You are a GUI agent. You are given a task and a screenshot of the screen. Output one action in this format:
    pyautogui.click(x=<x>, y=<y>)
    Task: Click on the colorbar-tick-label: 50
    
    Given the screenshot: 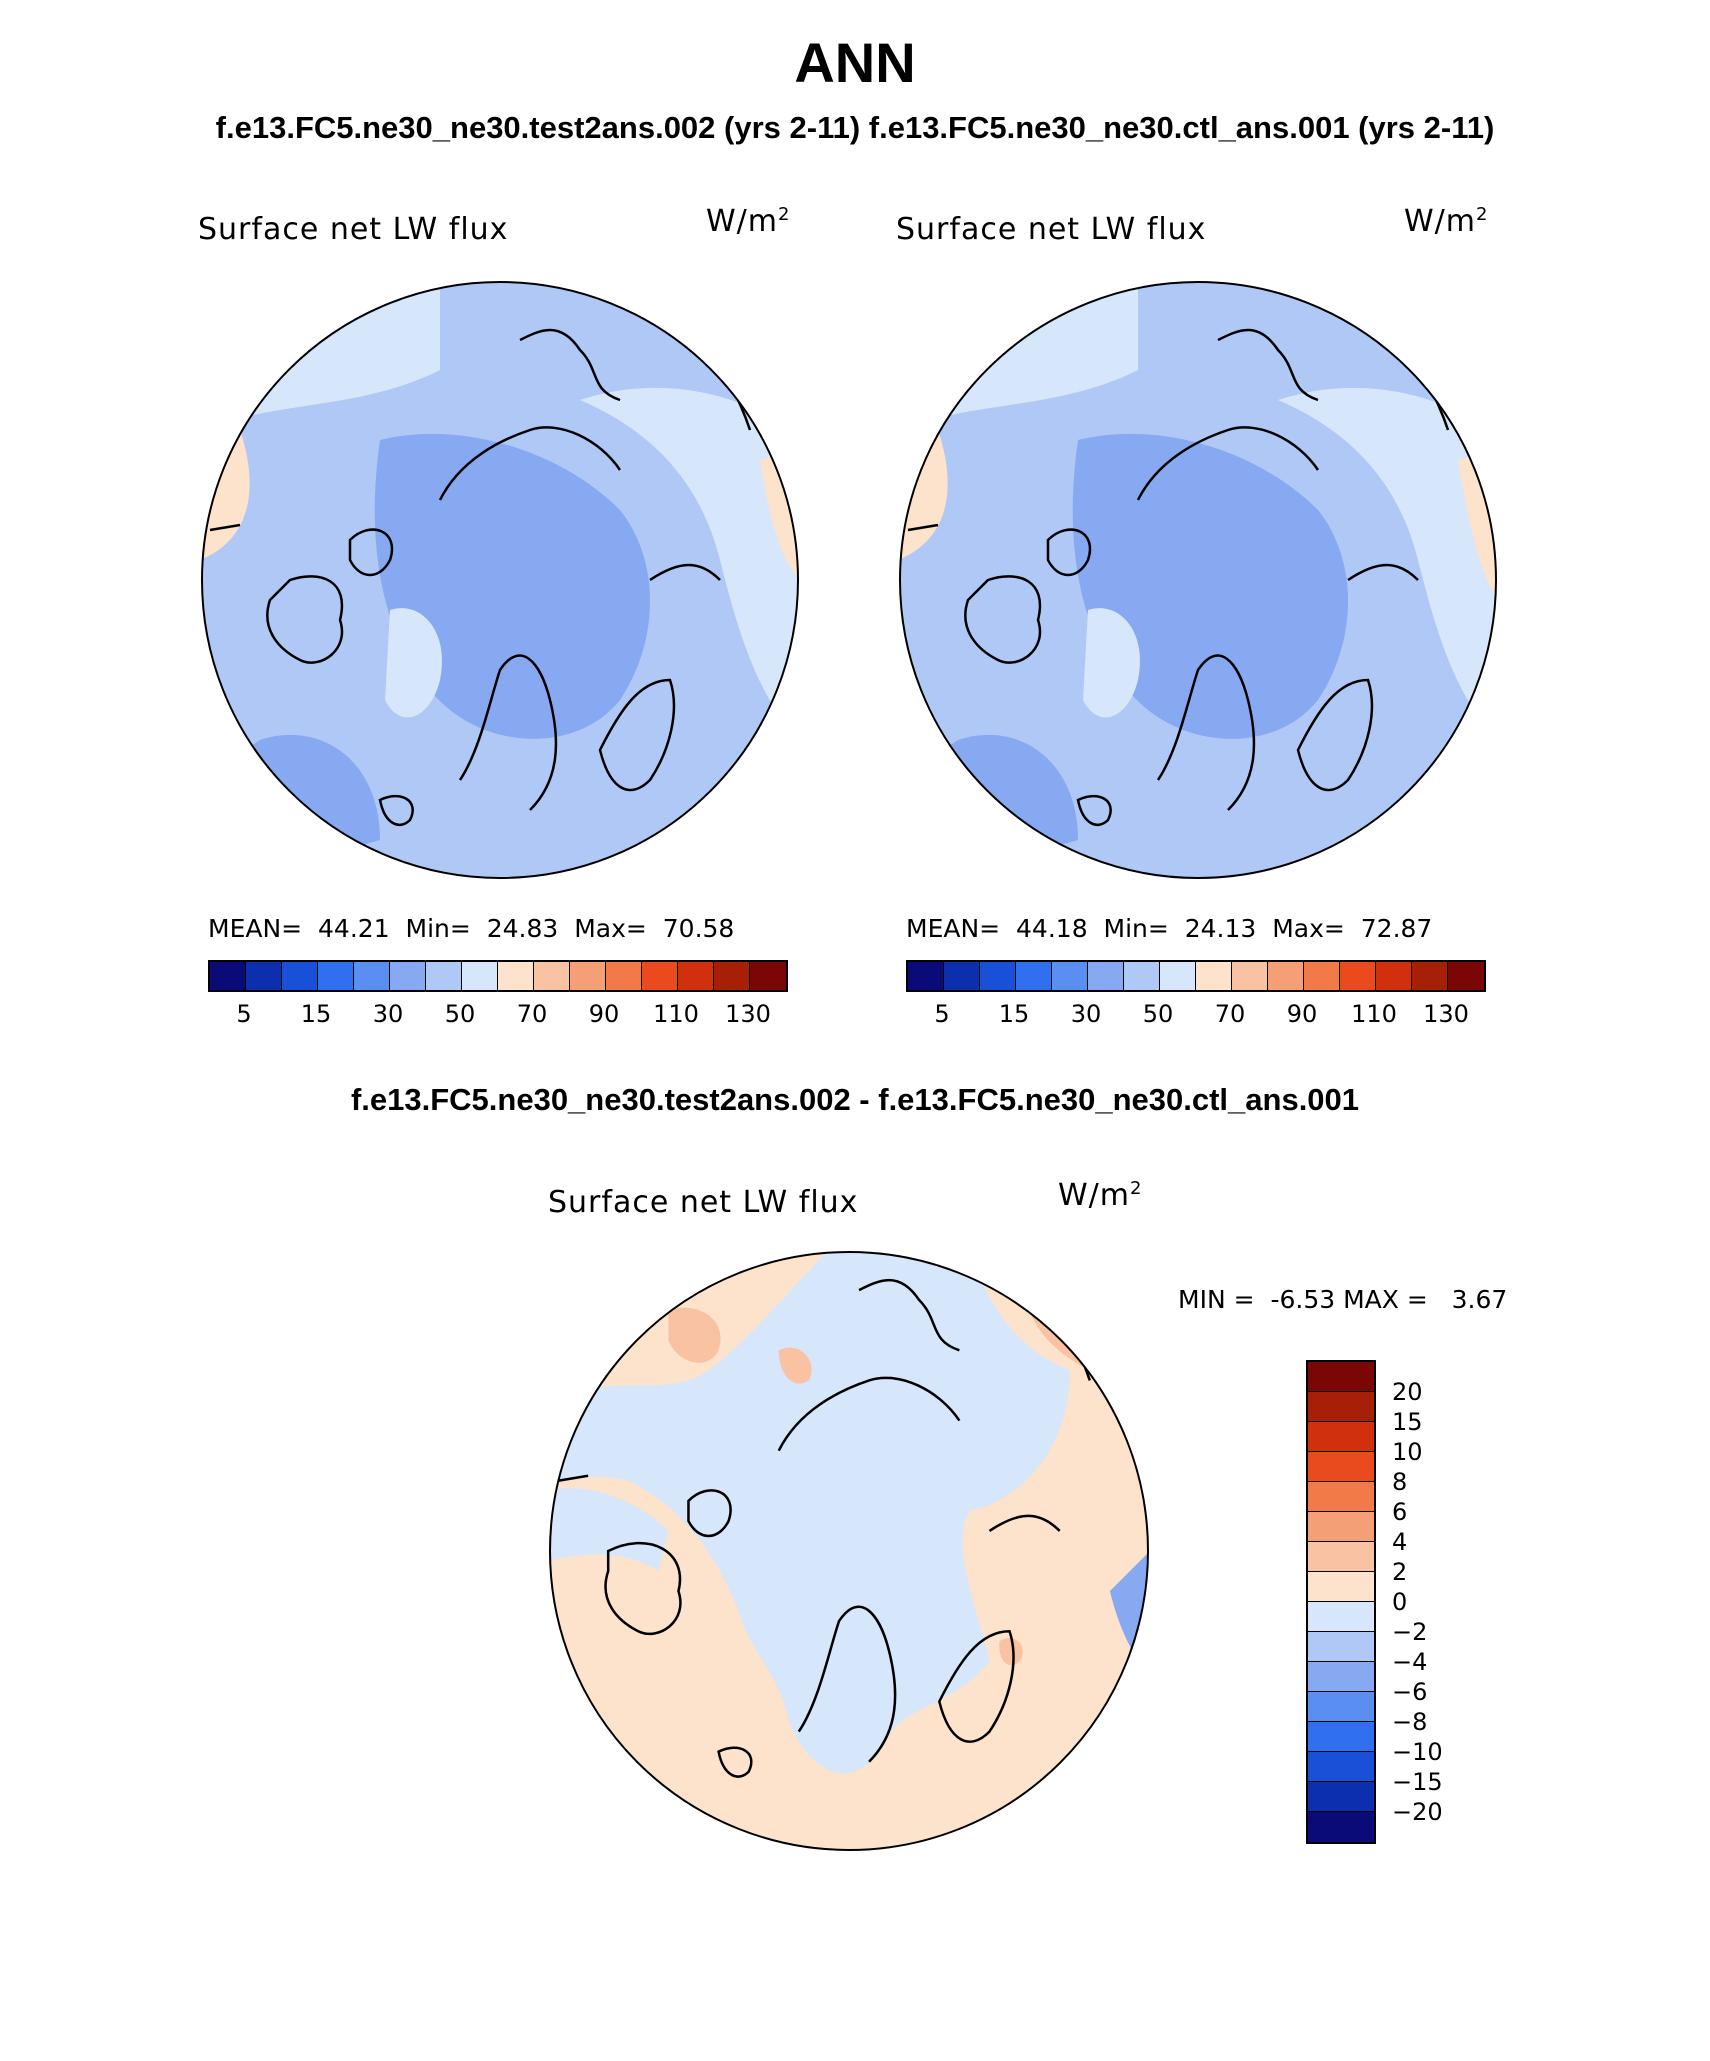 What is the action you would take?
    pyautogui.click(x=460, y=1014)
    